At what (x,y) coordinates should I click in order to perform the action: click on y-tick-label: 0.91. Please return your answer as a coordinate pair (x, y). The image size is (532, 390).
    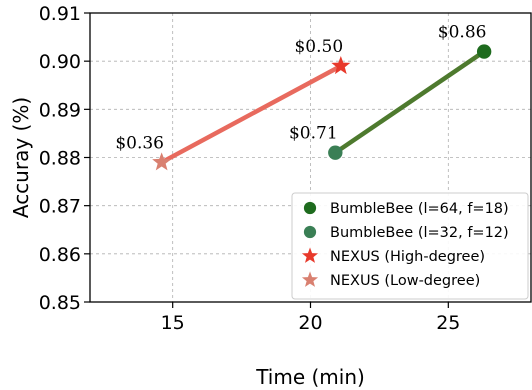
    Looking at the image, I should click on (60, 14).